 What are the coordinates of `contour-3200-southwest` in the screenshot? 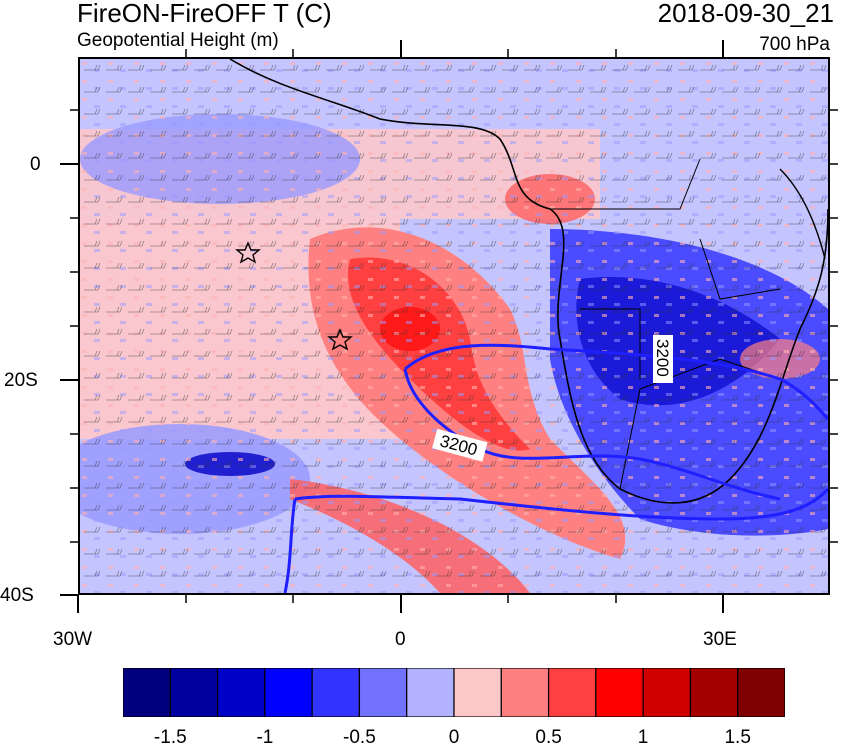 It's located at (290, 545).